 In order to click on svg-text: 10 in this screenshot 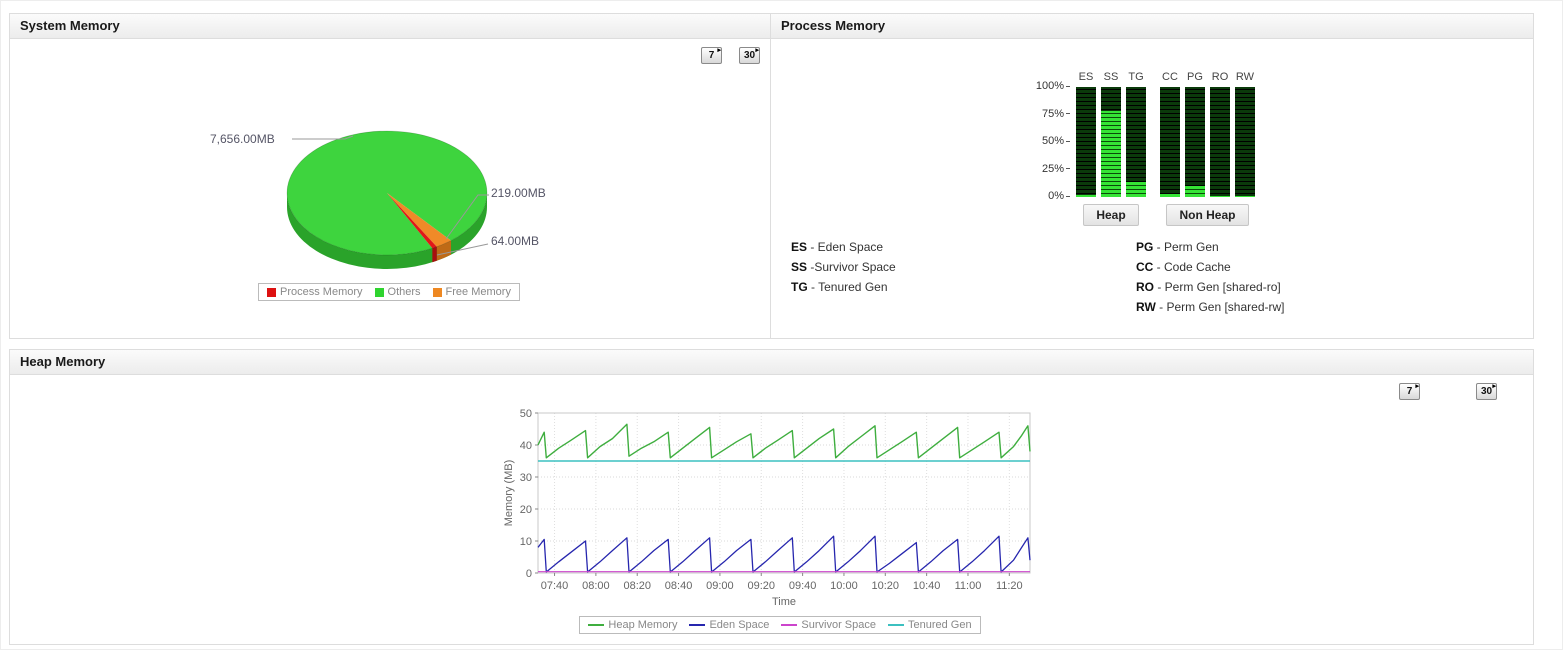, I will do `click(526, 542)`.